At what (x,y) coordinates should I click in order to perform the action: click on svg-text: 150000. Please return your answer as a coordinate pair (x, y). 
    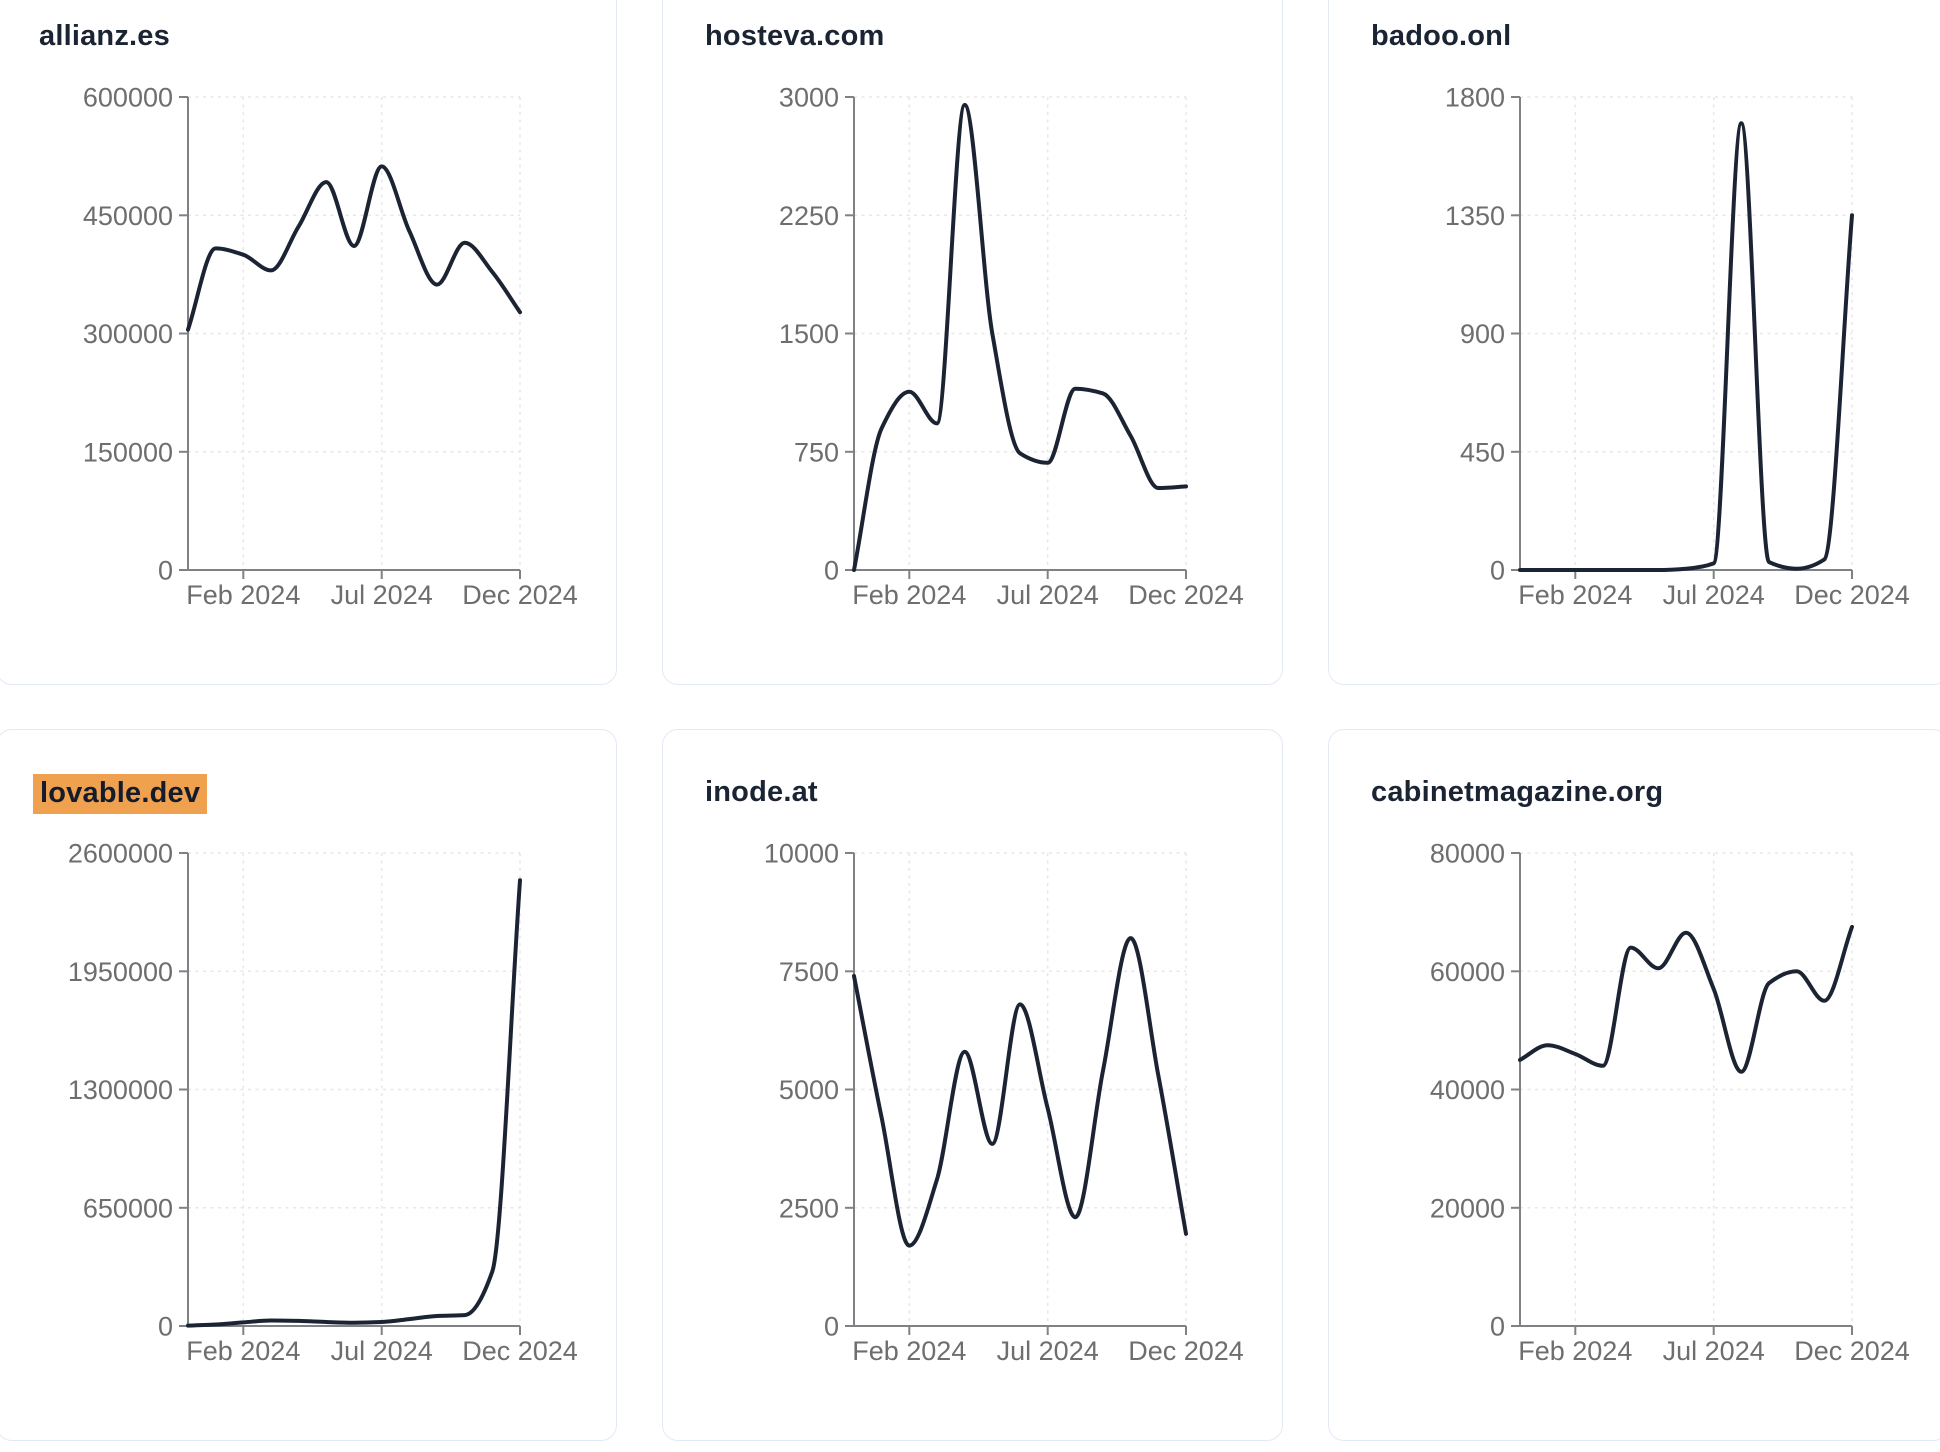
    Looking at the image, I should click on (128, 452).